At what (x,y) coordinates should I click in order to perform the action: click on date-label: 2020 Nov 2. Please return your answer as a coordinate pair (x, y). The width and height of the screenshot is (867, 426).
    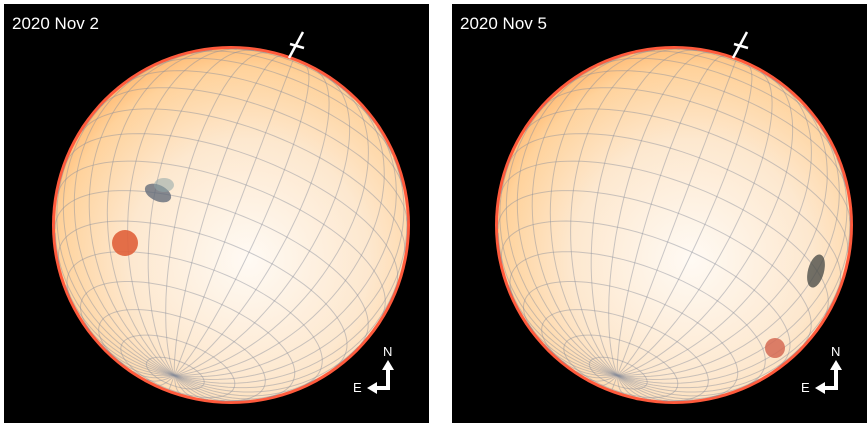
    Looking at the image, I should click on (55, 23).